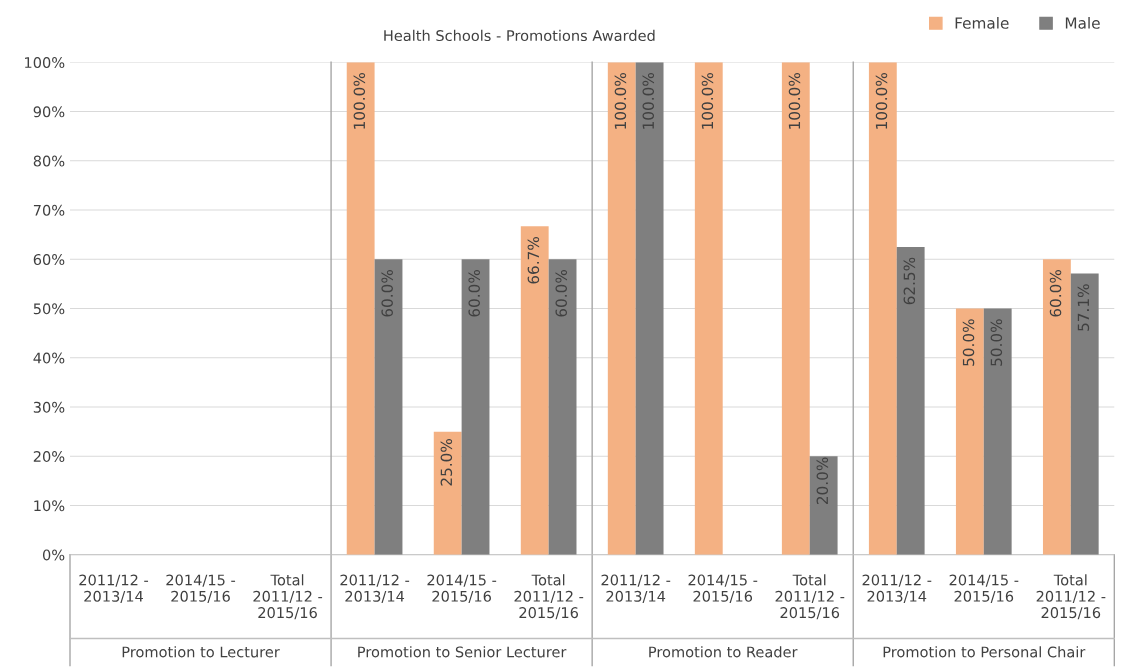  I want to click on y-tick-label: 80%, so click(49, 161).